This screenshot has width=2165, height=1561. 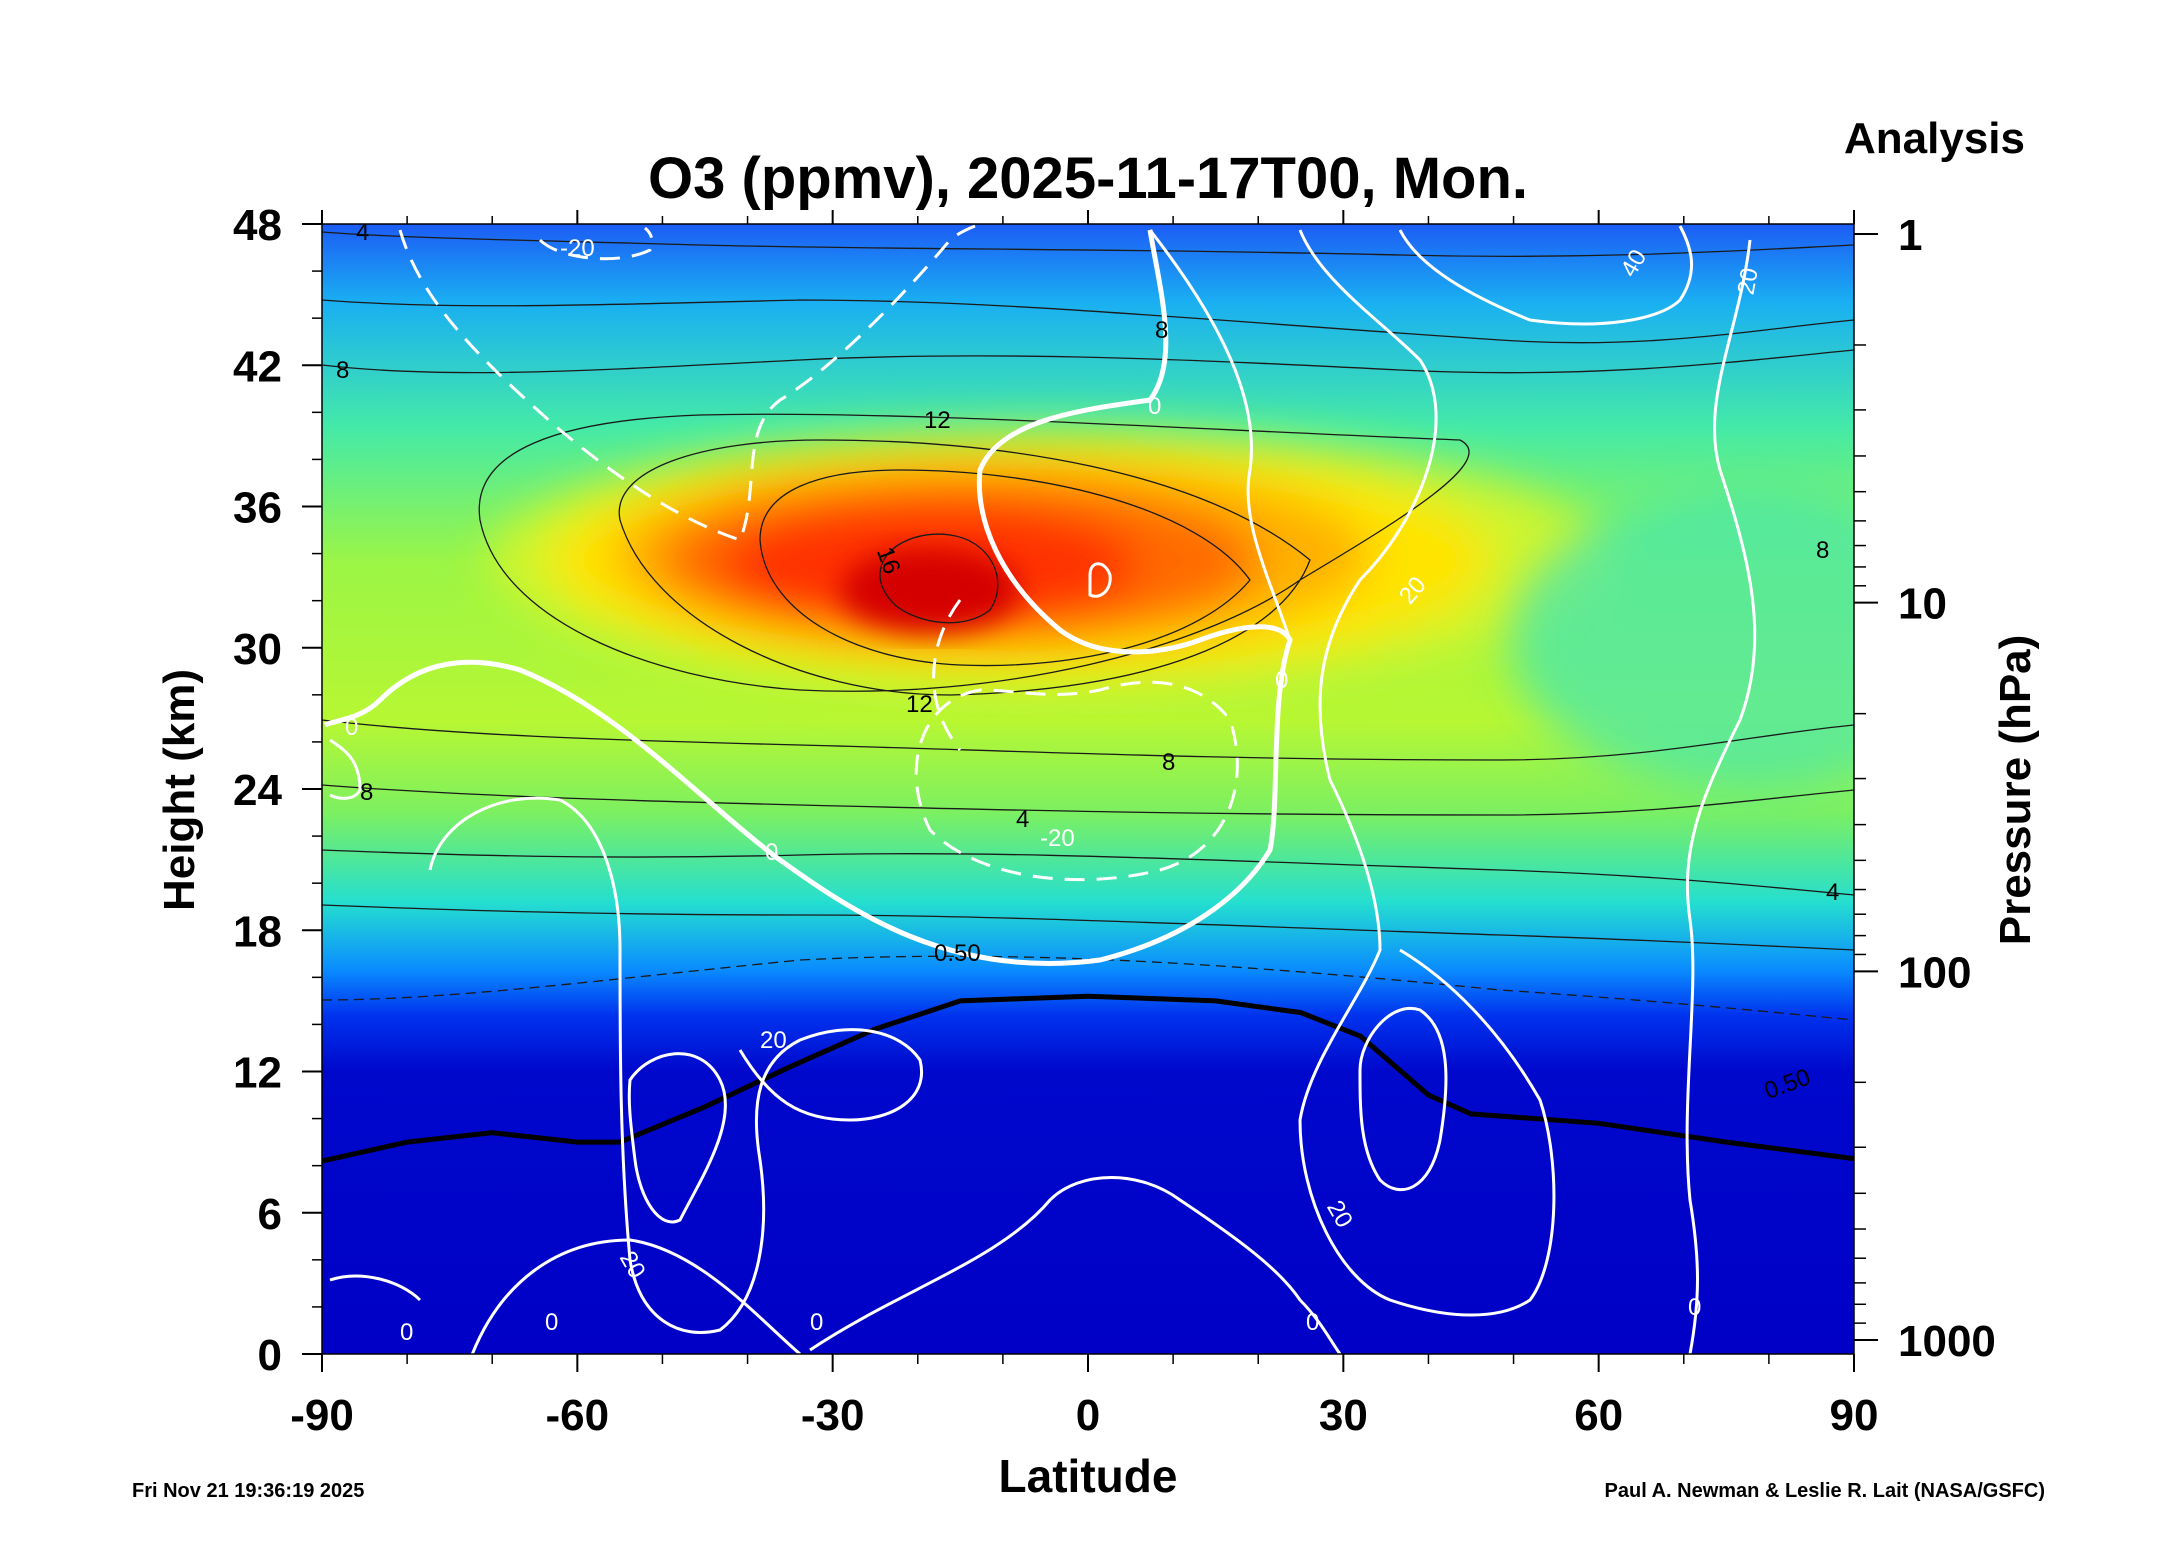 What do you see at coordinates (1403, 1098) in the screenshot?
I see `wind-contour-20-nh-inner` at bounding box center [1403, 1098].